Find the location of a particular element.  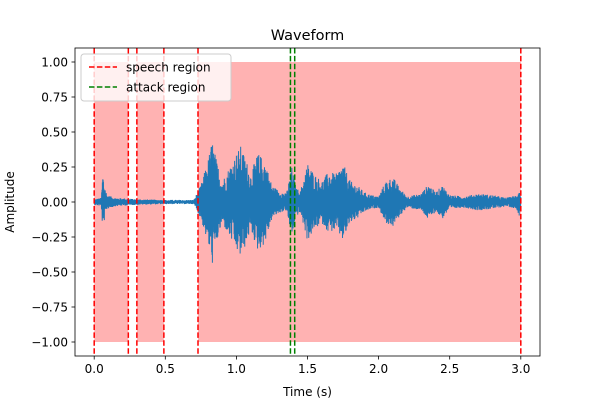

x-tick-label: 1.5 is located at coordinates (307, 369).